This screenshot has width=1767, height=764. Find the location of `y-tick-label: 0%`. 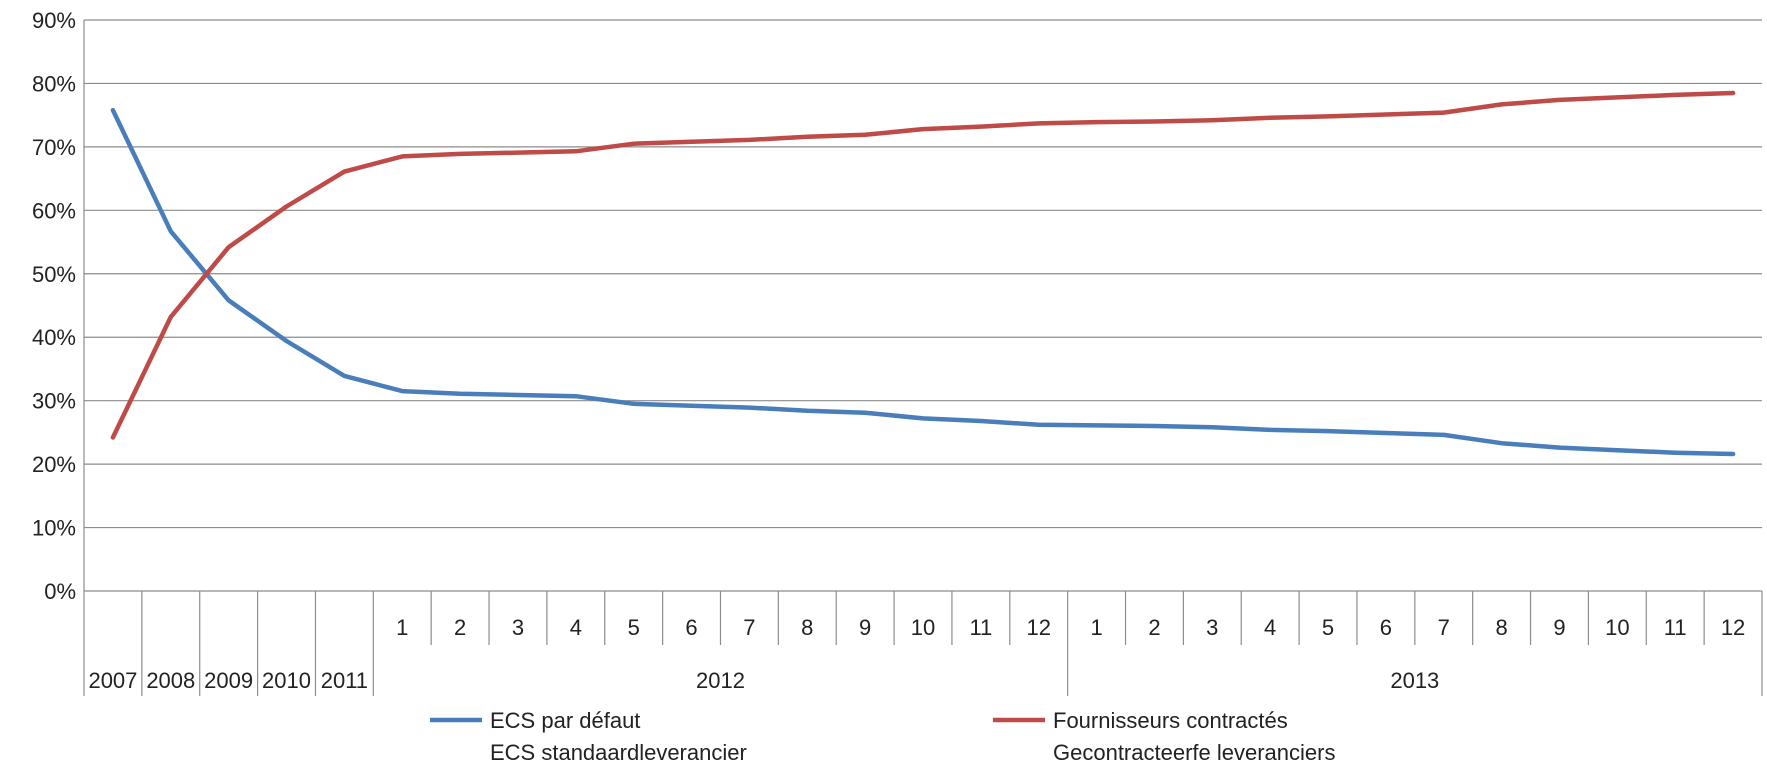

y-tick-label: 0% is located at coordinates (60, 591).